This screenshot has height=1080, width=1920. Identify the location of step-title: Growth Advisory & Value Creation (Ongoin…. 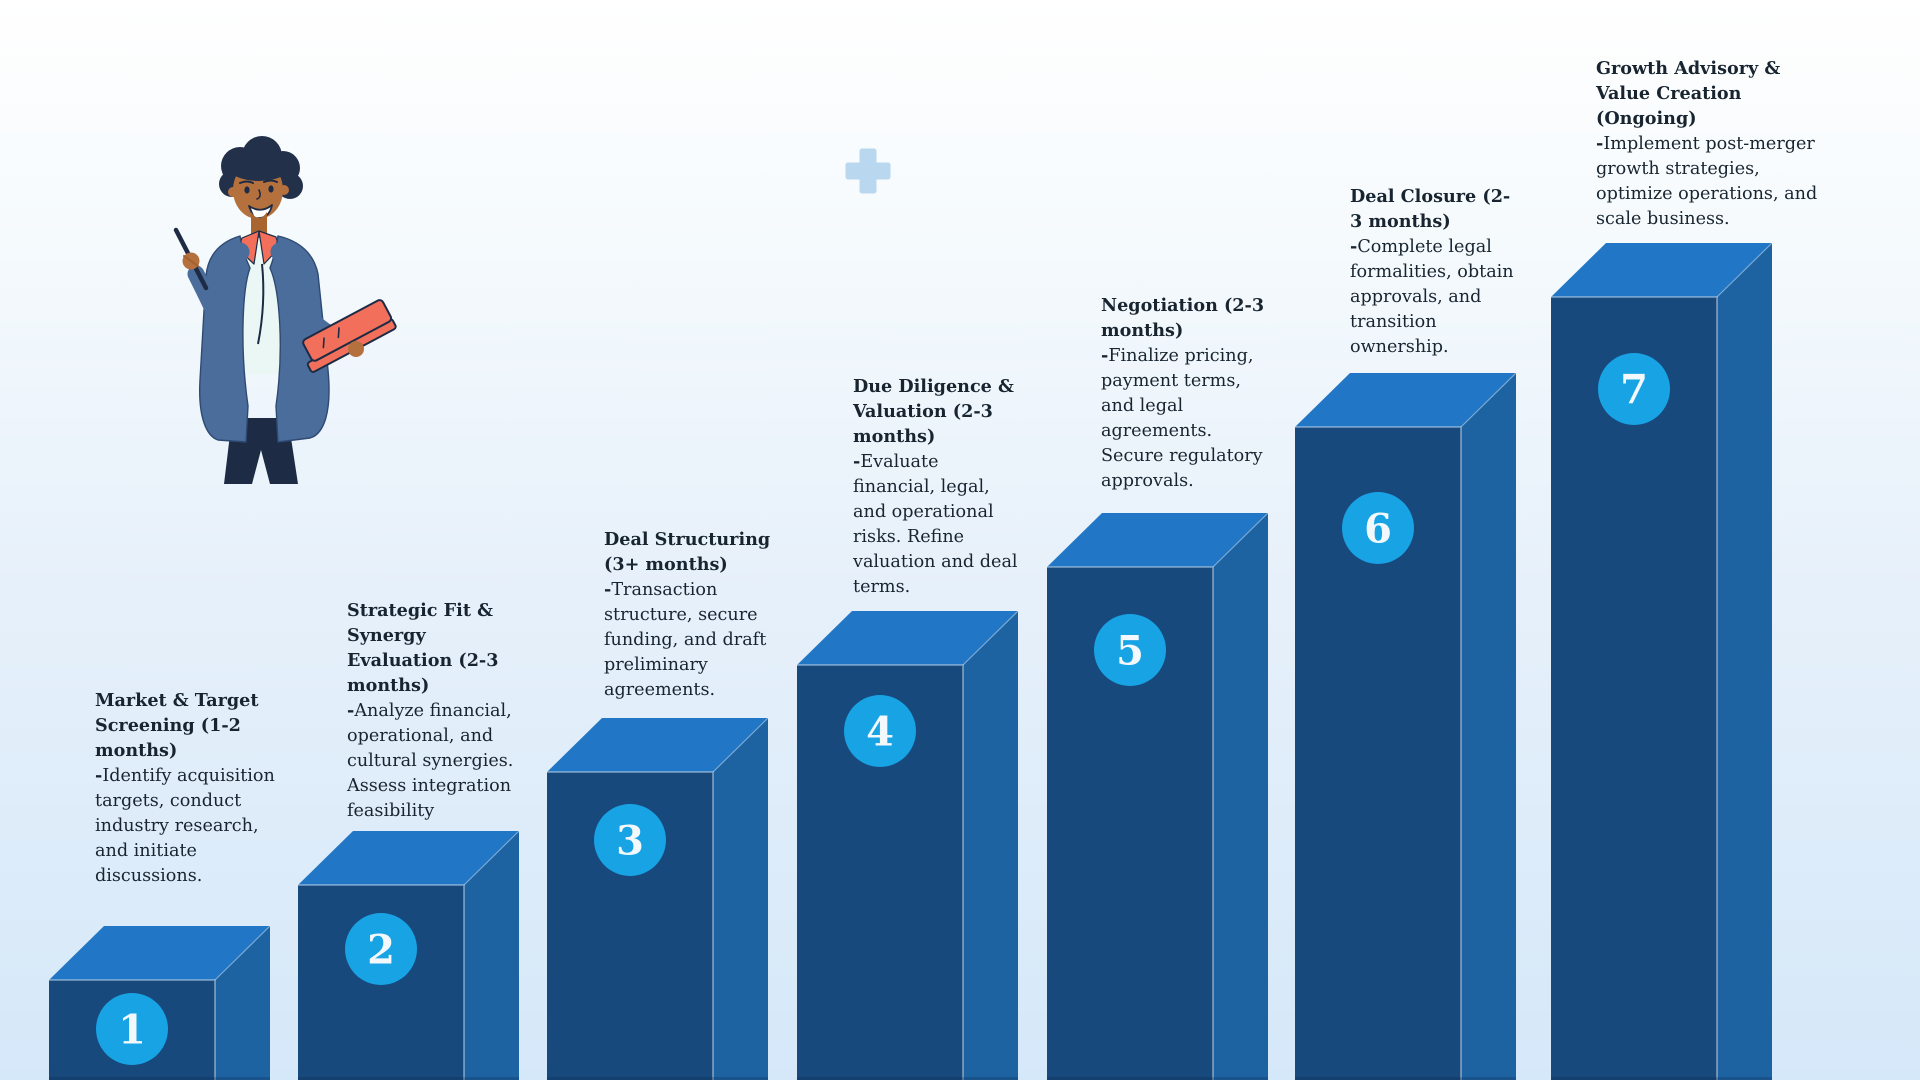
(1688, 93).